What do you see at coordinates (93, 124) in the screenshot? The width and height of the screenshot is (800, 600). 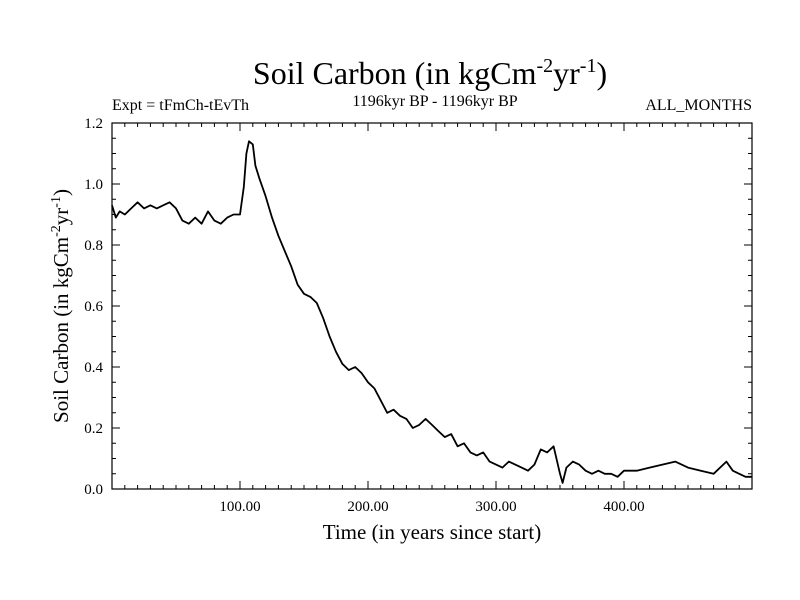 I see `y-tick-label: 1.2` at bounding box center [93, 124].